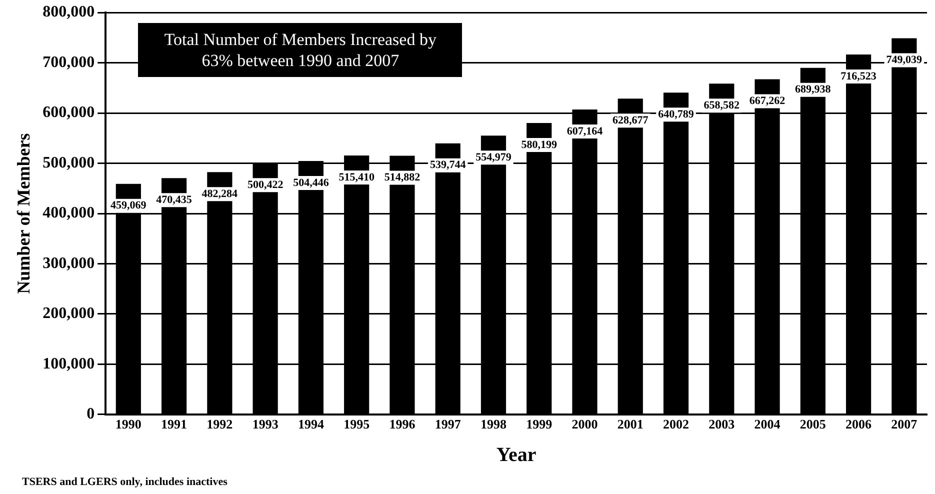 Image resolution: width=935 pixels, height=494 pixels. Describe the element at coordinates (300, 50) in the screenshot. I see `annotation: Total Number of Members Increased by 63% between 1990 and 2007` at that location.